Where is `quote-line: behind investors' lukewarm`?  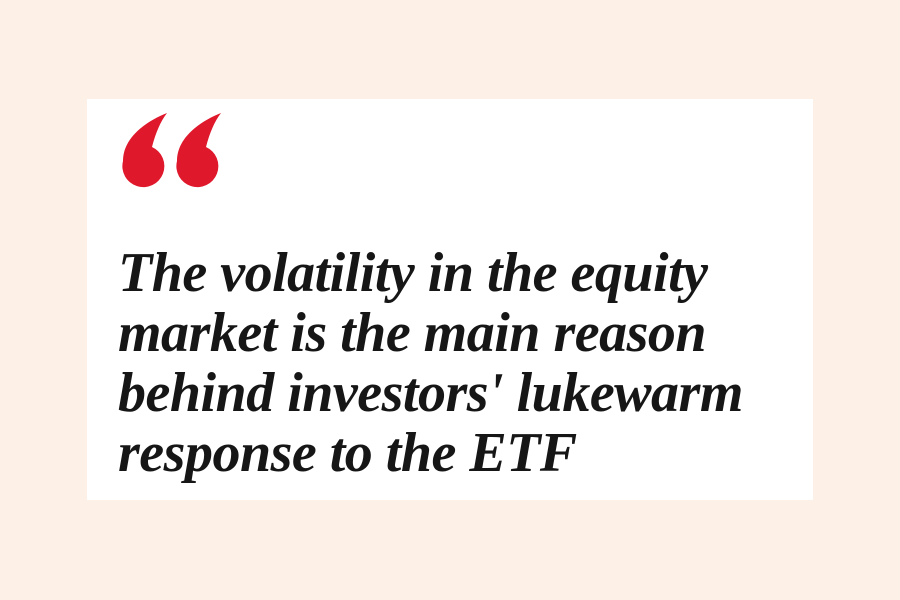 quote-line: behind investors' lukewarm is located at coordinates (430, 393).